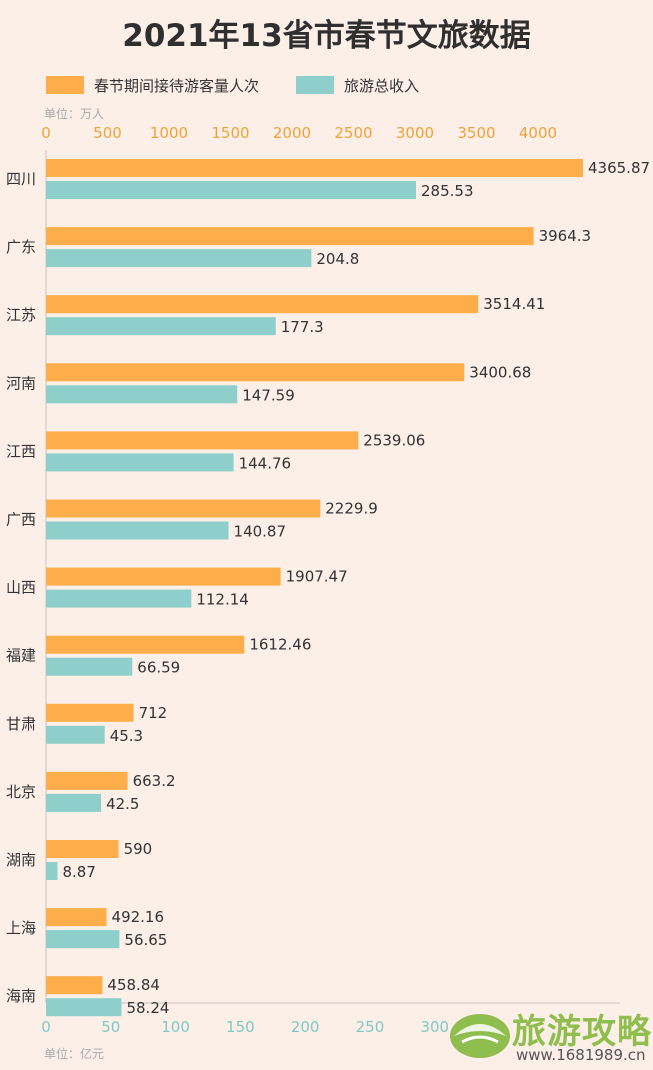 The height and width of the screenshot is (1070, 653). I want to click on data-label-revenue: 177.3, so click(302, 327).